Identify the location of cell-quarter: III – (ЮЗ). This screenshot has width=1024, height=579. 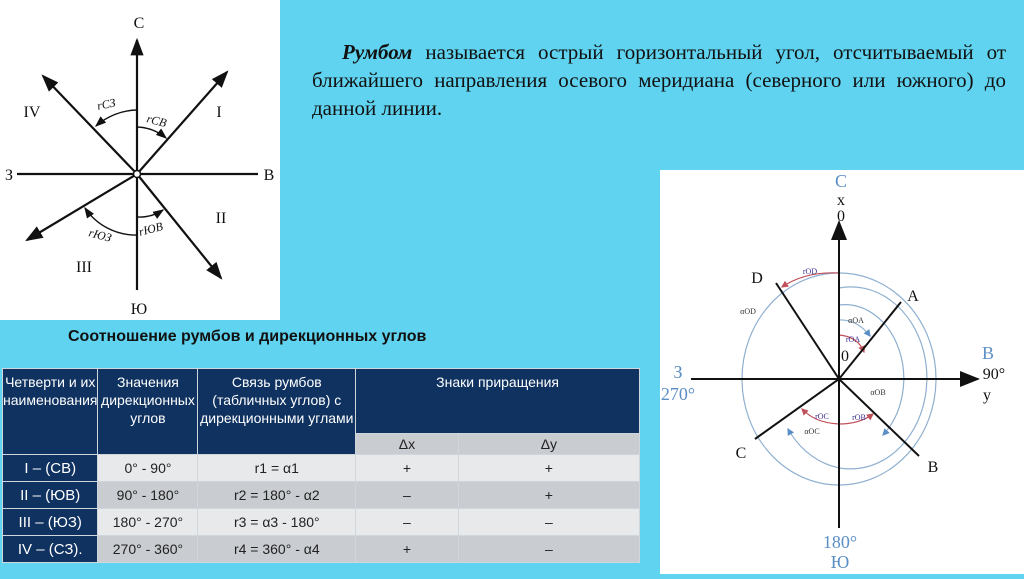
(50, 522).